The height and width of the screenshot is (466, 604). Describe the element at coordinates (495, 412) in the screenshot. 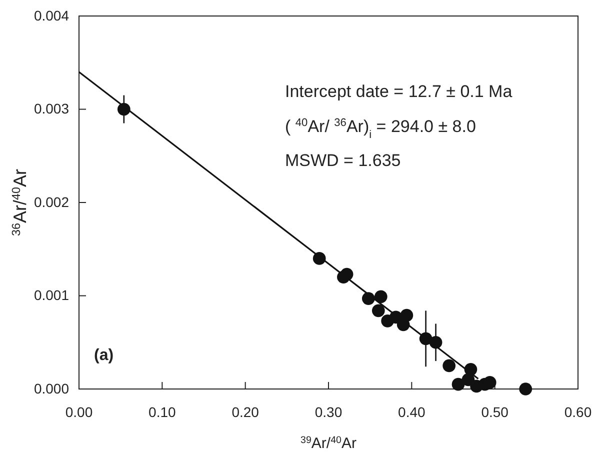

I see `x-tick-label: 0.50` at that location.